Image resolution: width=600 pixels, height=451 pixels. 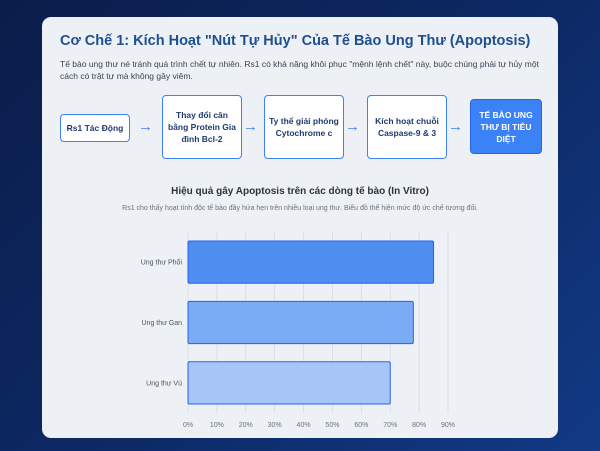 I want to click on y-category-label: Ung thư Gan, so click(x=162, y=323).